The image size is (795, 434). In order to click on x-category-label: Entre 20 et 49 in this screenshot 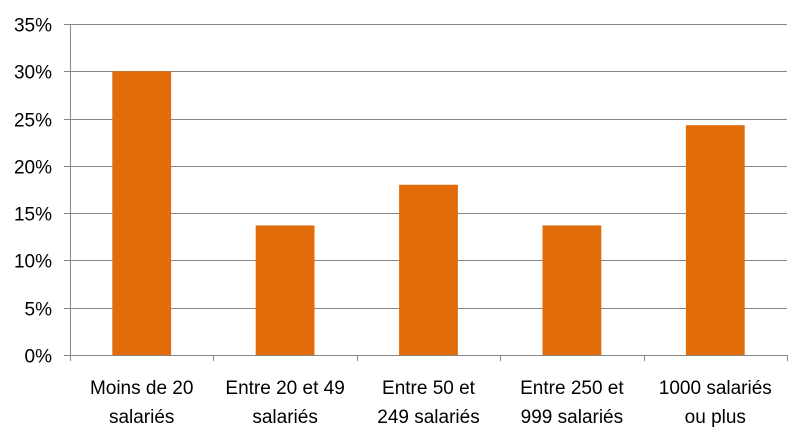, I will do `click(284, 388)`.